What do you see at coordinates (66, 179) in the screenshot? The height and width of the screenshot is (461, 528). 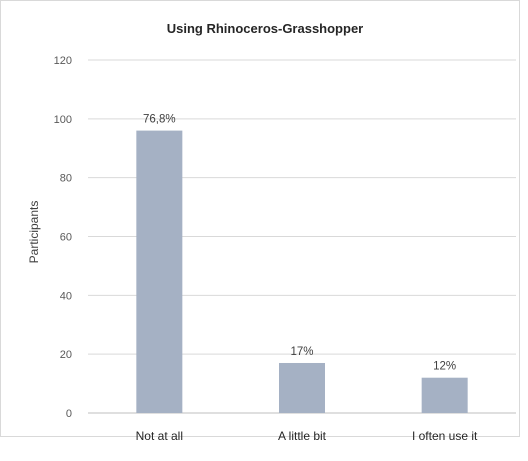 I see `y-tick-label: 80` at bounding box center [66, 179].